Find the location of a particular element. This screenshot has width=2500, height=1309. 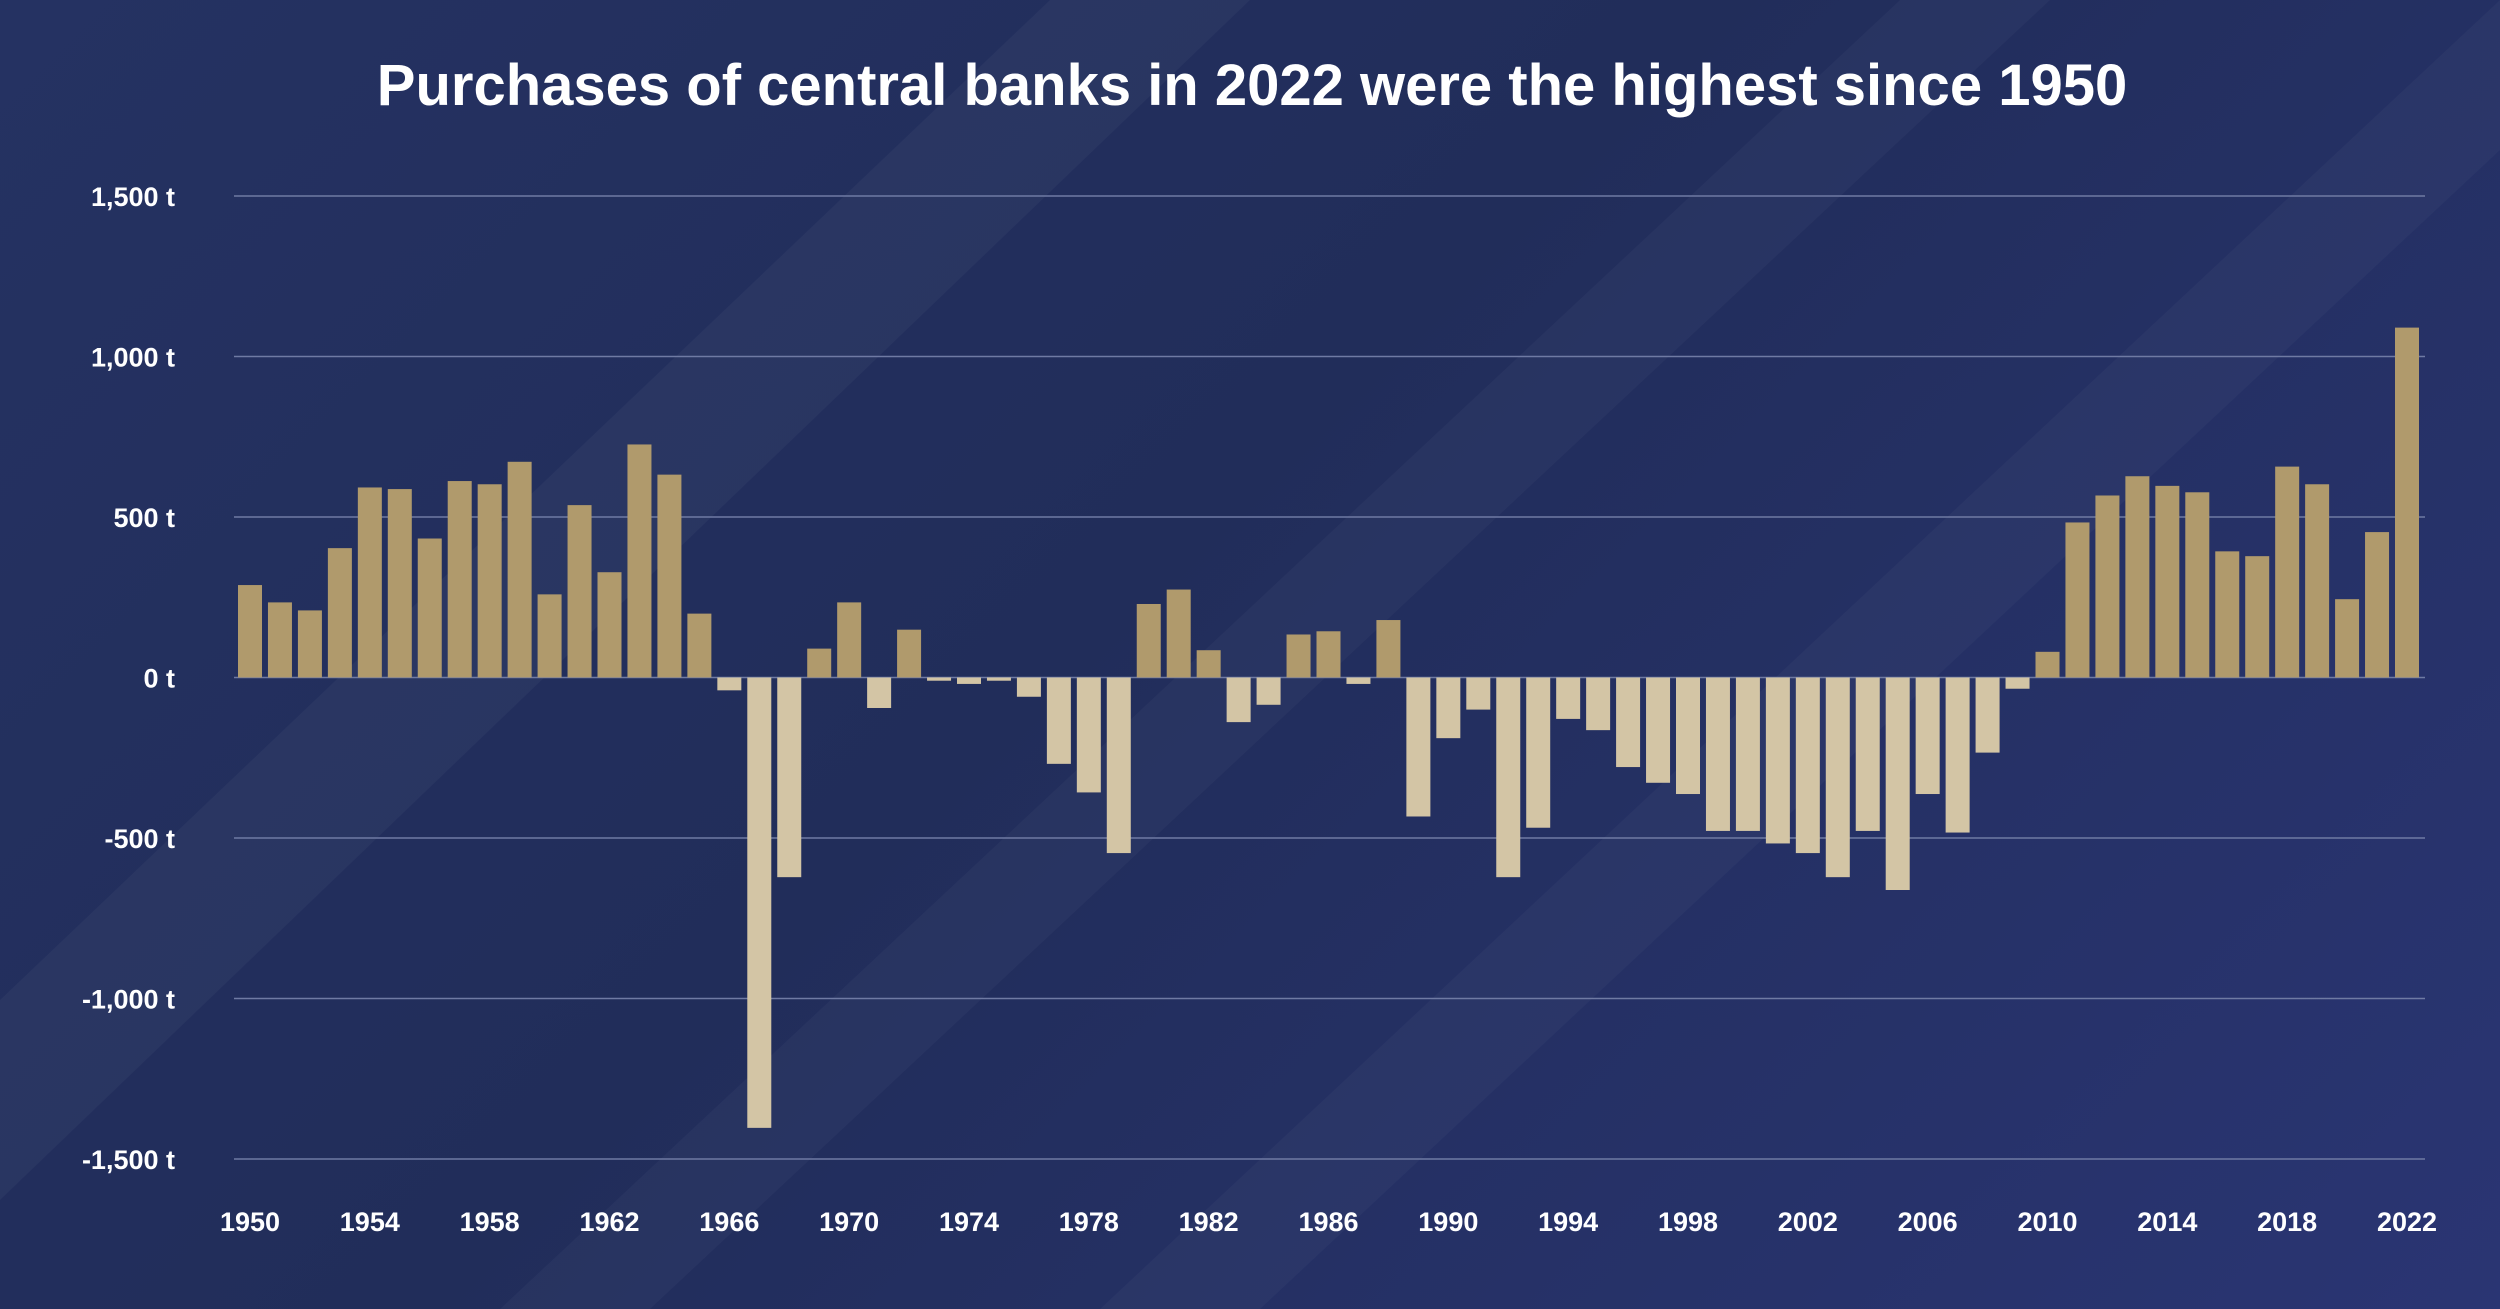

bar-1970 is located at coordinates (849, 640).